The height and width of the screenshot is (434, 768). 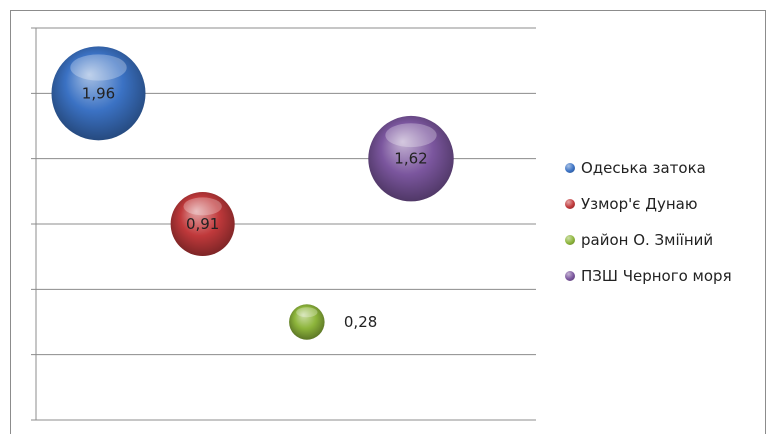 I want to click on legend-label: ПЗШ Черного моря, so click(x=656, y=276).